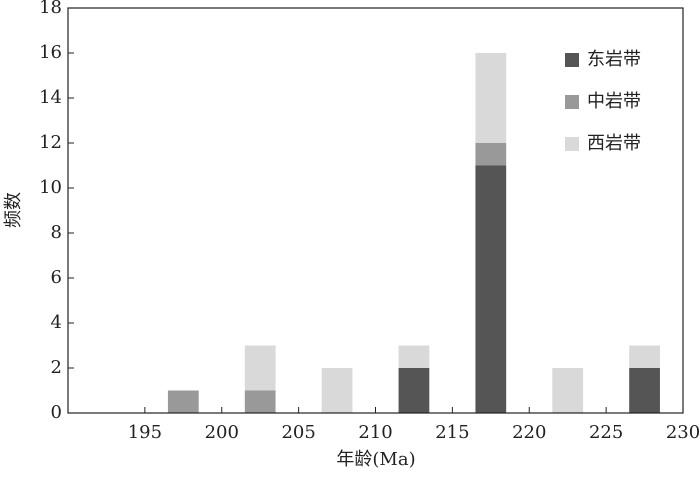 The image size is (700, 477). Describe the element at coordinates (298, 432) in the screenshot. I see `x-tick-label: 205` at that location.